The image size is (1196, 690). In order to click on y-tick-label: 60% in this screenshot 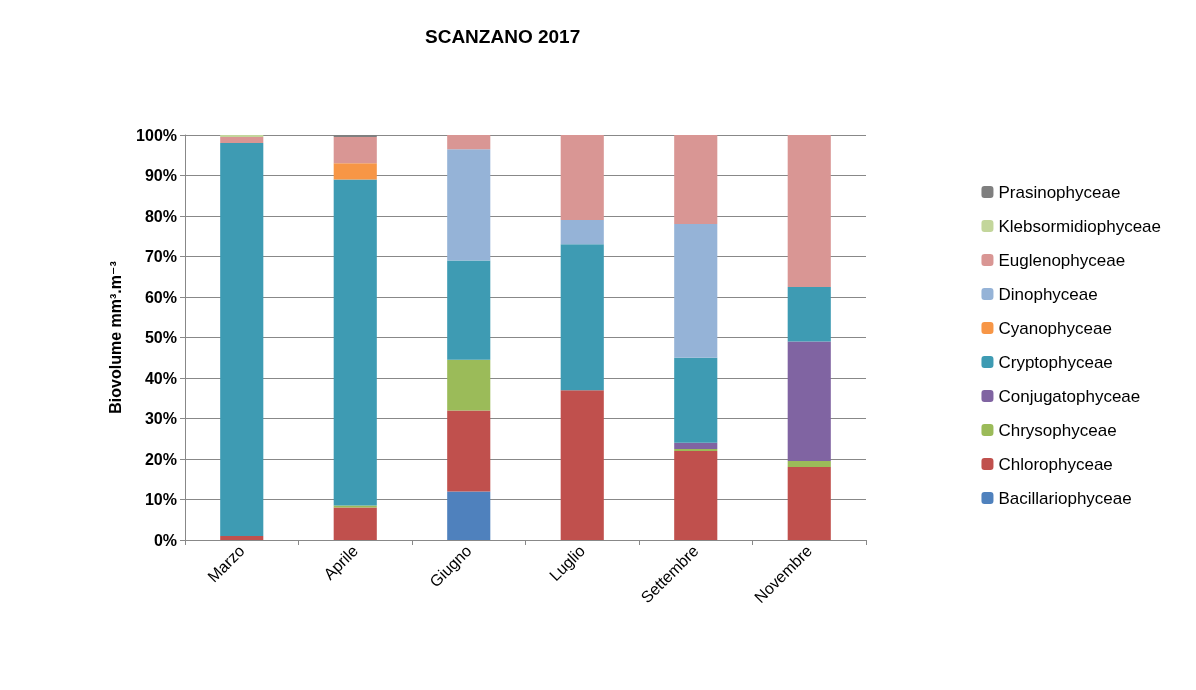, I will do `click(160, 297)`.